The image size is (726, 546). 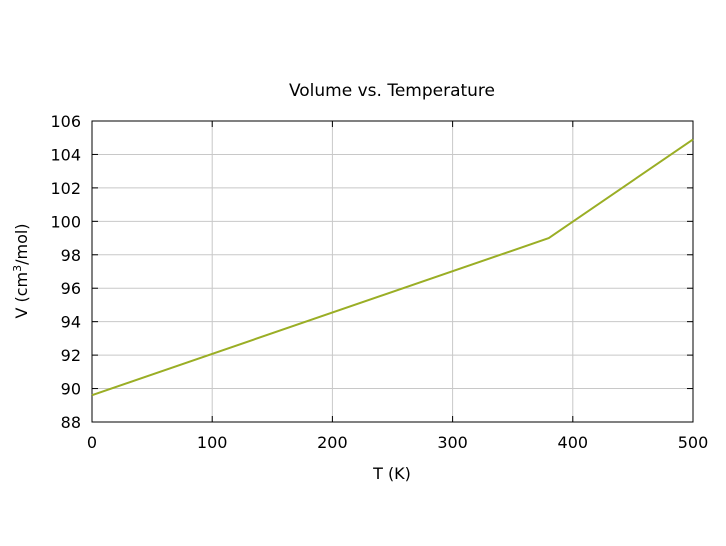 I want to click on y-tick-label: 102, so click(x=65, y=188).